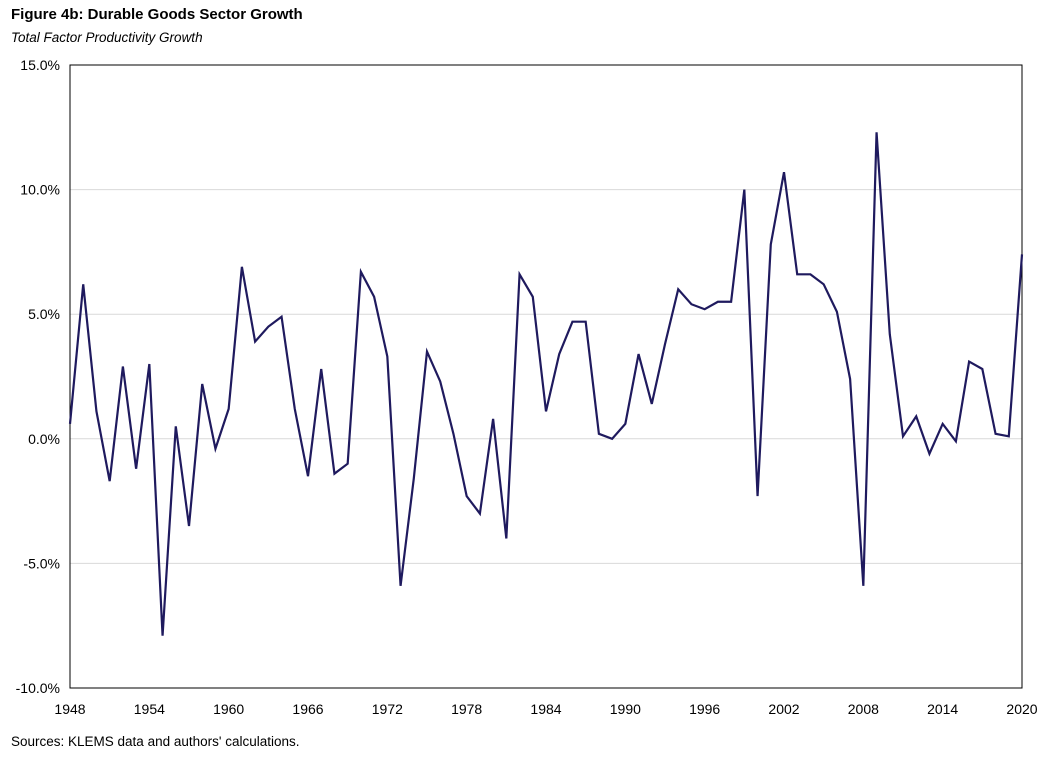 This screenshot has width=1044, height=758. I want to click on y-tick-label: -5.0%, so click(41, 563).